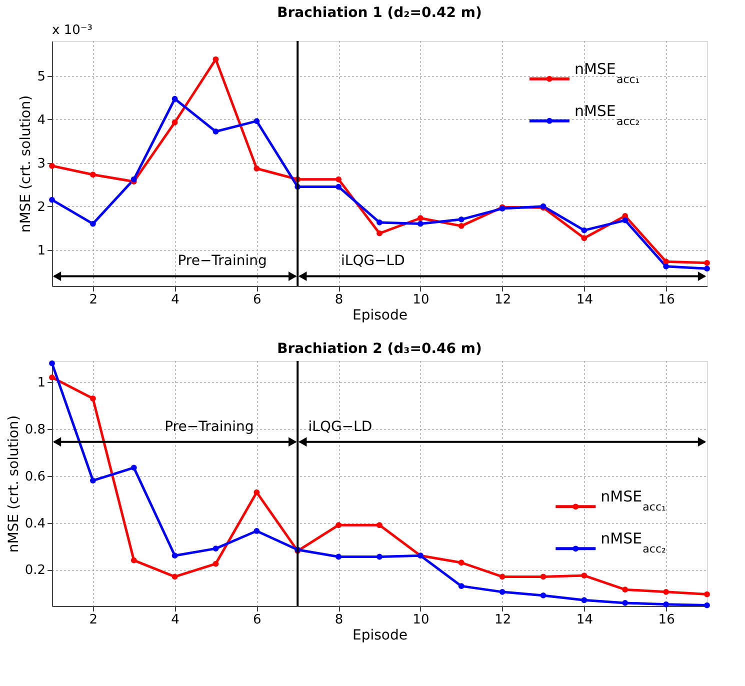 The width and height of the screenshot is (745, 686). Describe the element at coordinates (72, 30) in the screenshot. I see `text: x 10⁻³` at that location.